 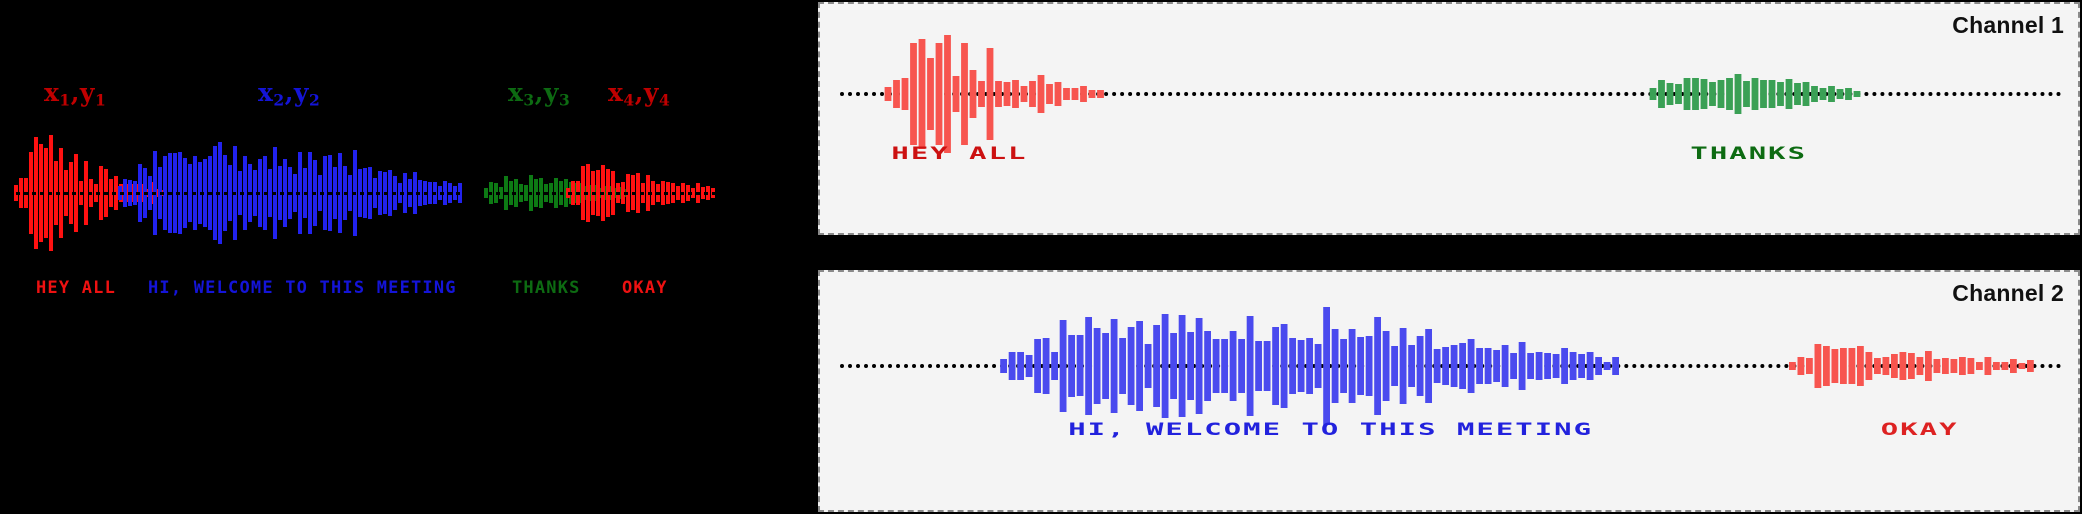 I want to click on label-x: x3, so click(x=521, y=94).